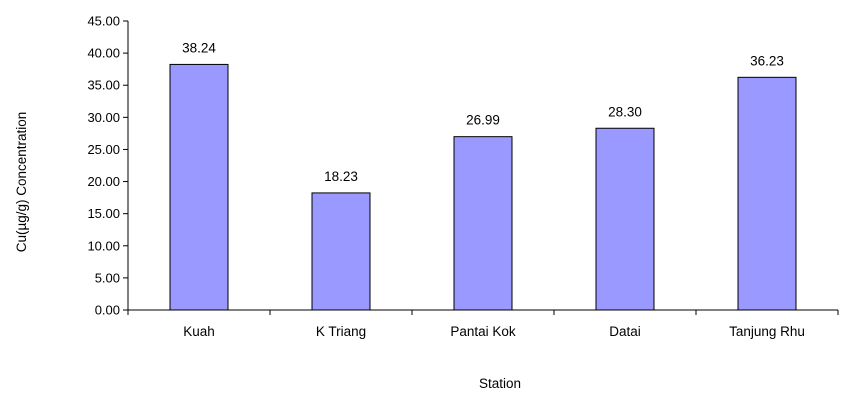 This screenshot has height=401, width=854. Describe the element at coordinates (483, 331) in the screenshot. I see `x-category-label: Pantai Kok` at that location.